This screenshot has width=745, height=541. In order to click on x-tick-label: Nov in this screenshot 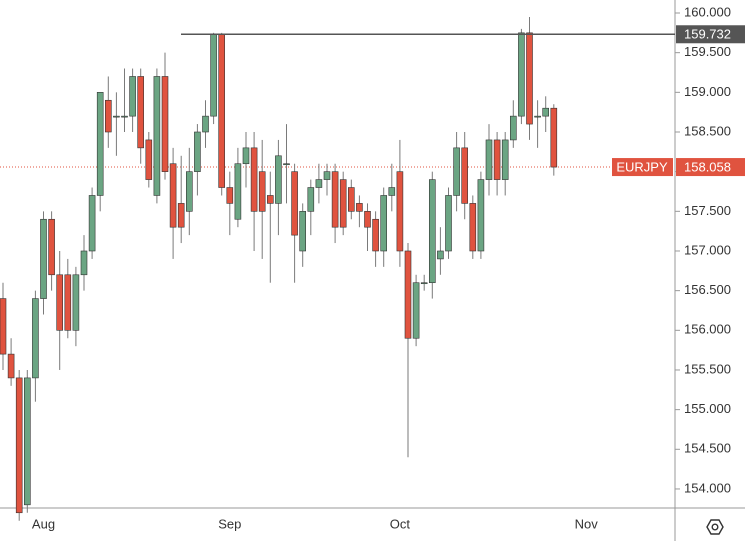, I will do `click(587, 523)`.